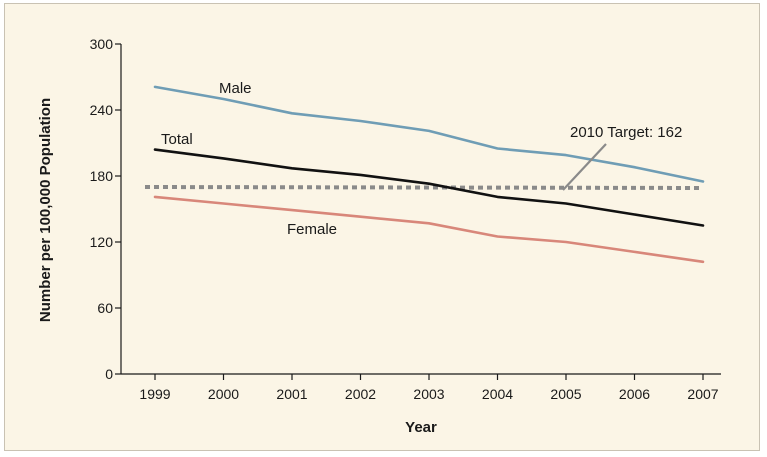  What do you see at coordinates (291, 394) in the screenshot?
I see `x-tick-label: 2001` at bounding box center [291, 394].